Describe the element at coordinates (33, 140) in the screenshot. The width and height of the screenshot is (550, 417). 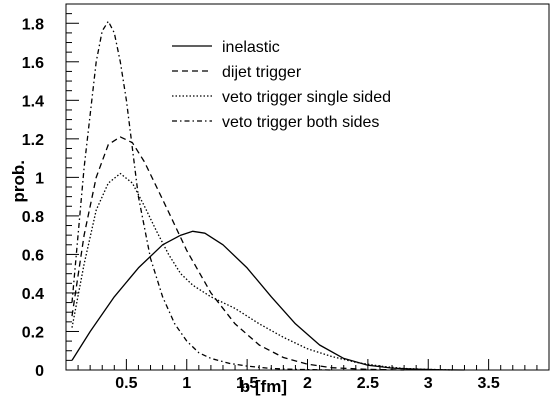
I see `y-tick-label: 1.2` at that location.